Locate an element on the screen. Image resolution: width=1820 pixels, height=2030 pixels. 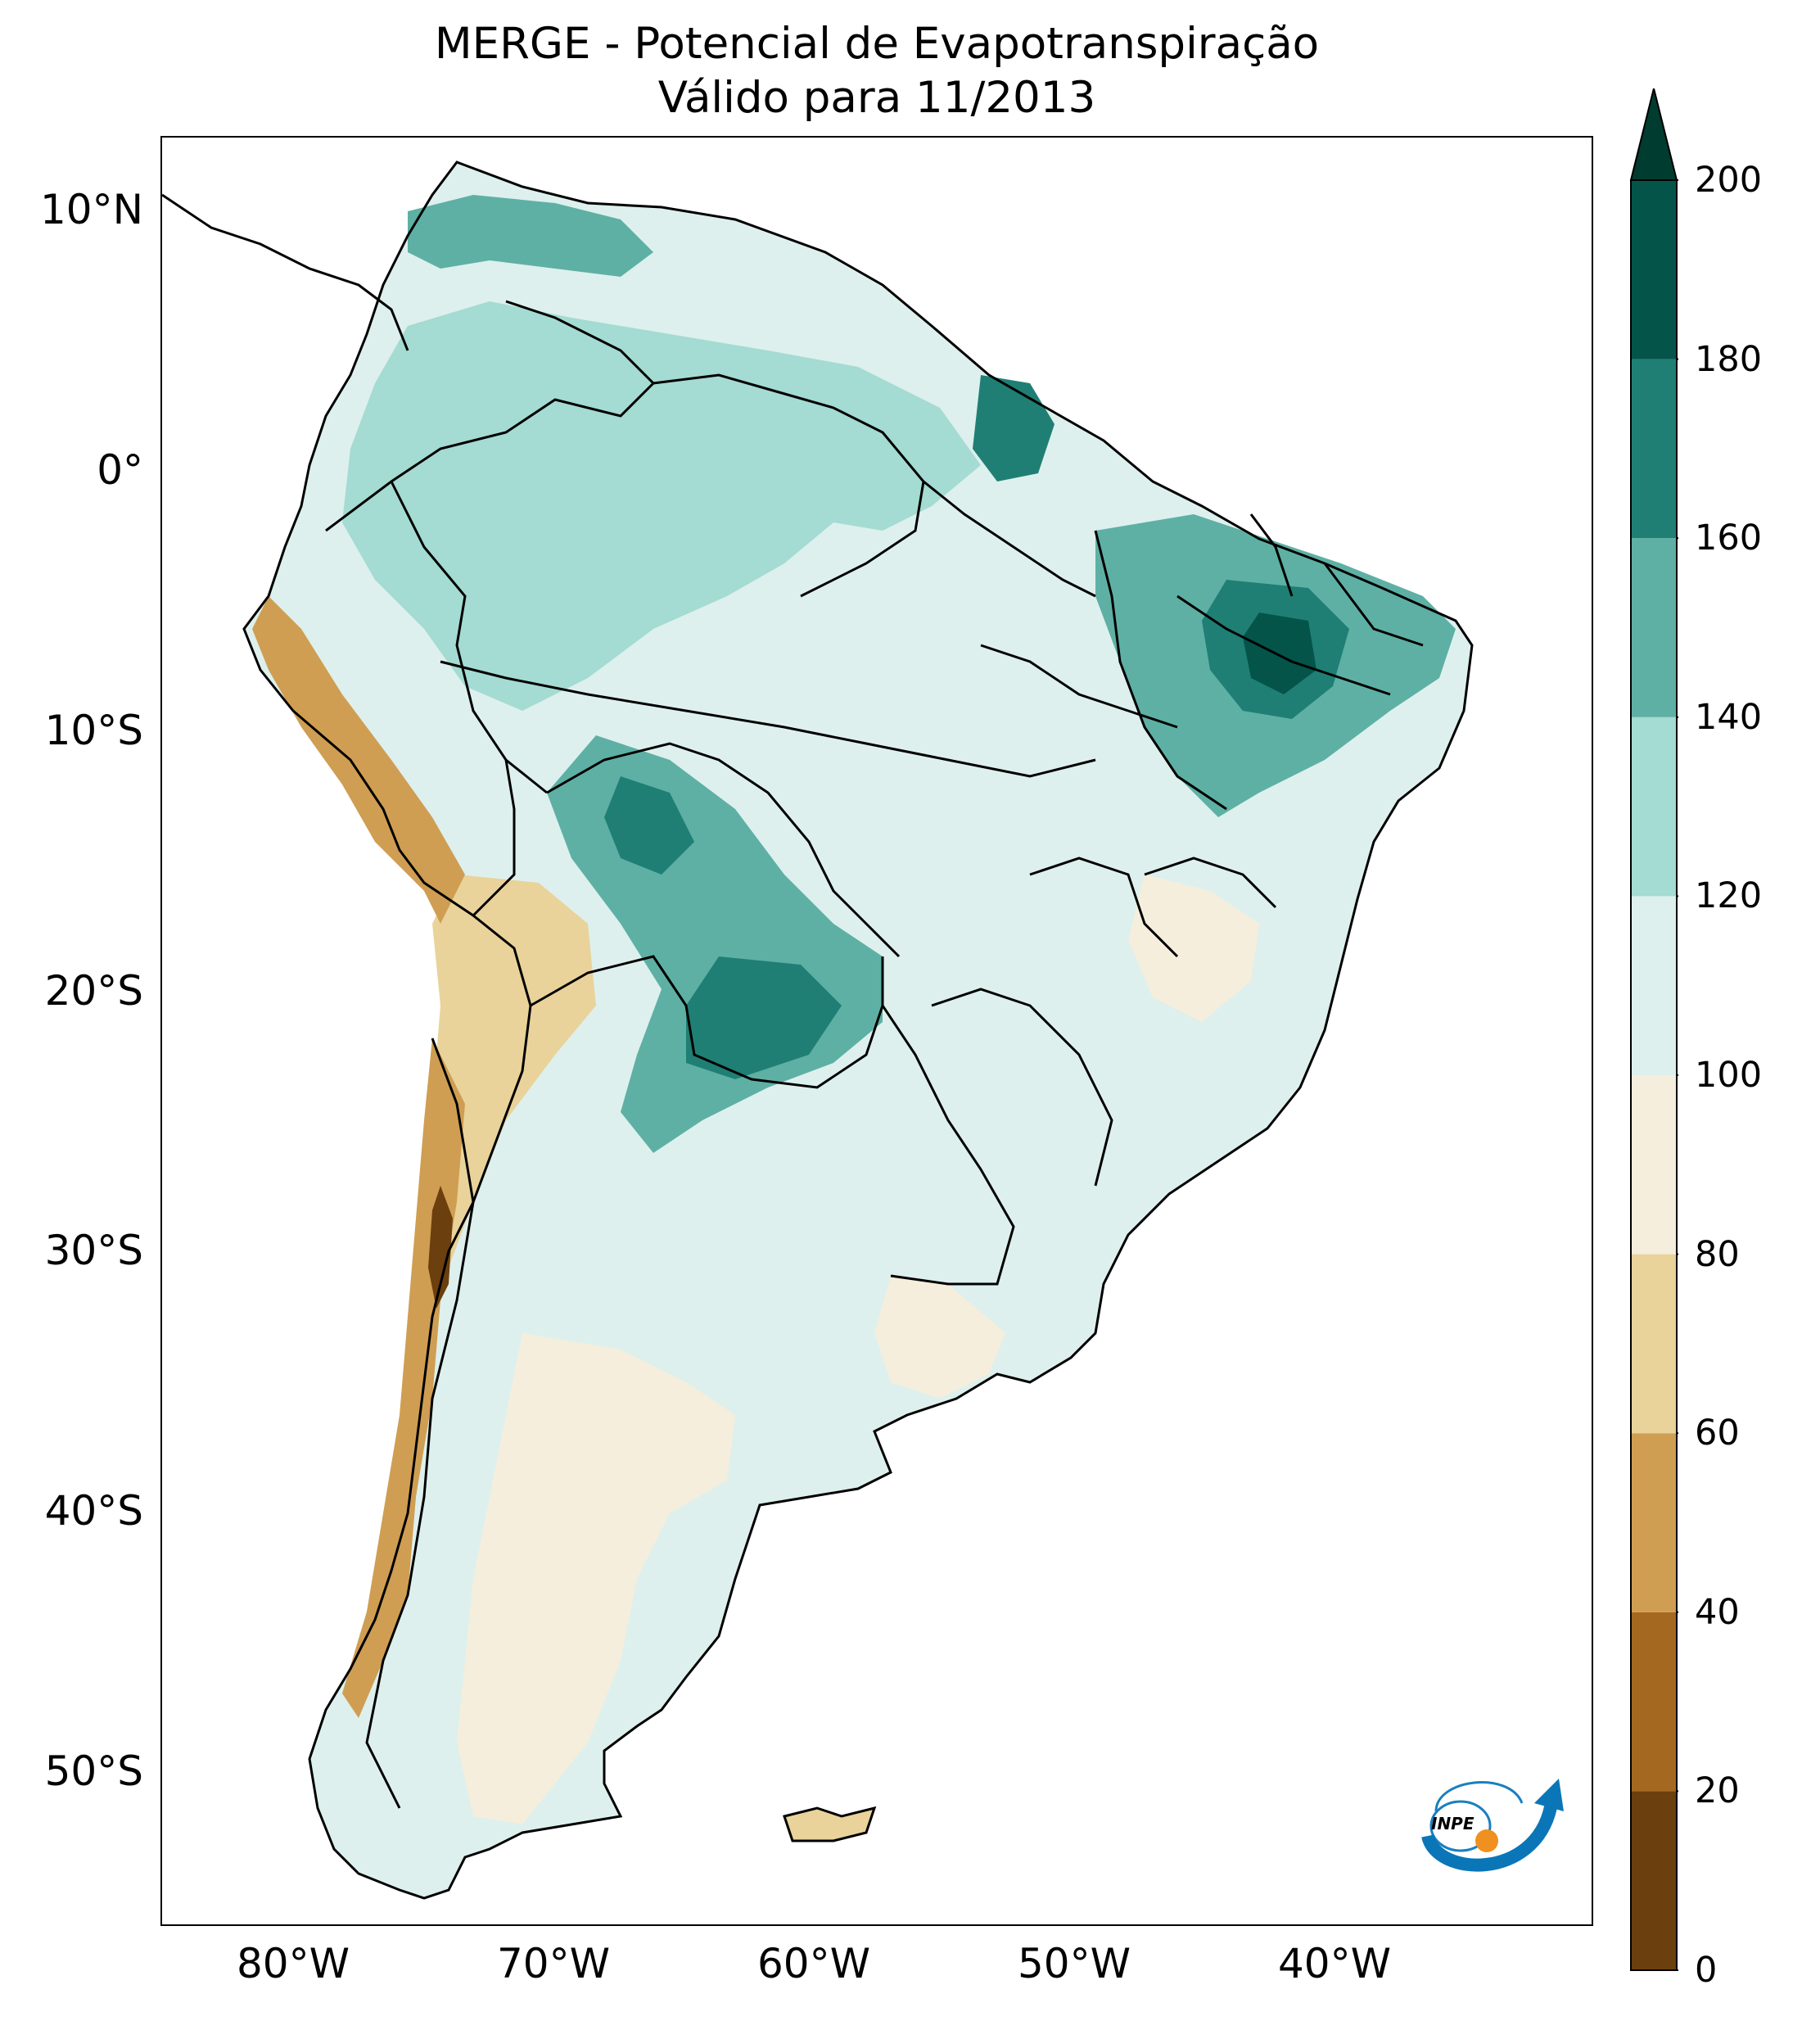
colorbar-tick-label: 20 is located at coordinates (1717, 1791).